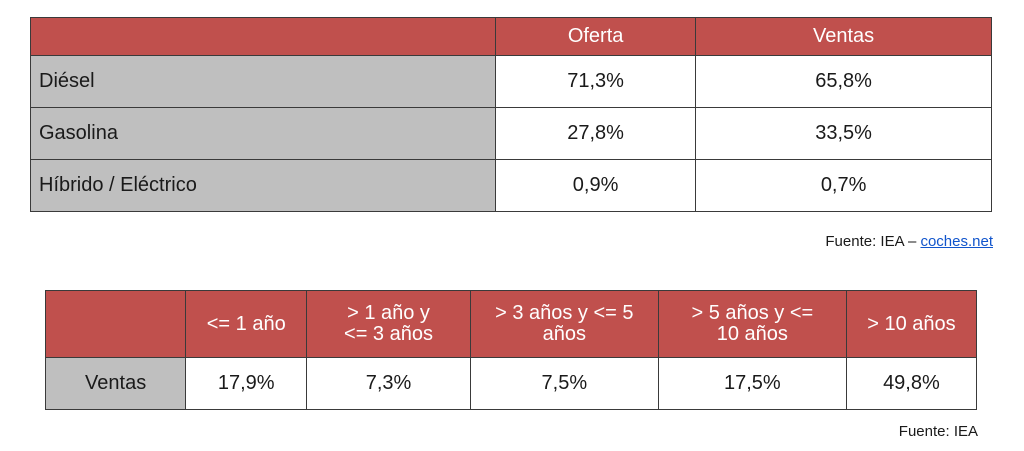  I want to click on source-caption-table1: Fuente: IEA – coches.net, so click(909, 241).